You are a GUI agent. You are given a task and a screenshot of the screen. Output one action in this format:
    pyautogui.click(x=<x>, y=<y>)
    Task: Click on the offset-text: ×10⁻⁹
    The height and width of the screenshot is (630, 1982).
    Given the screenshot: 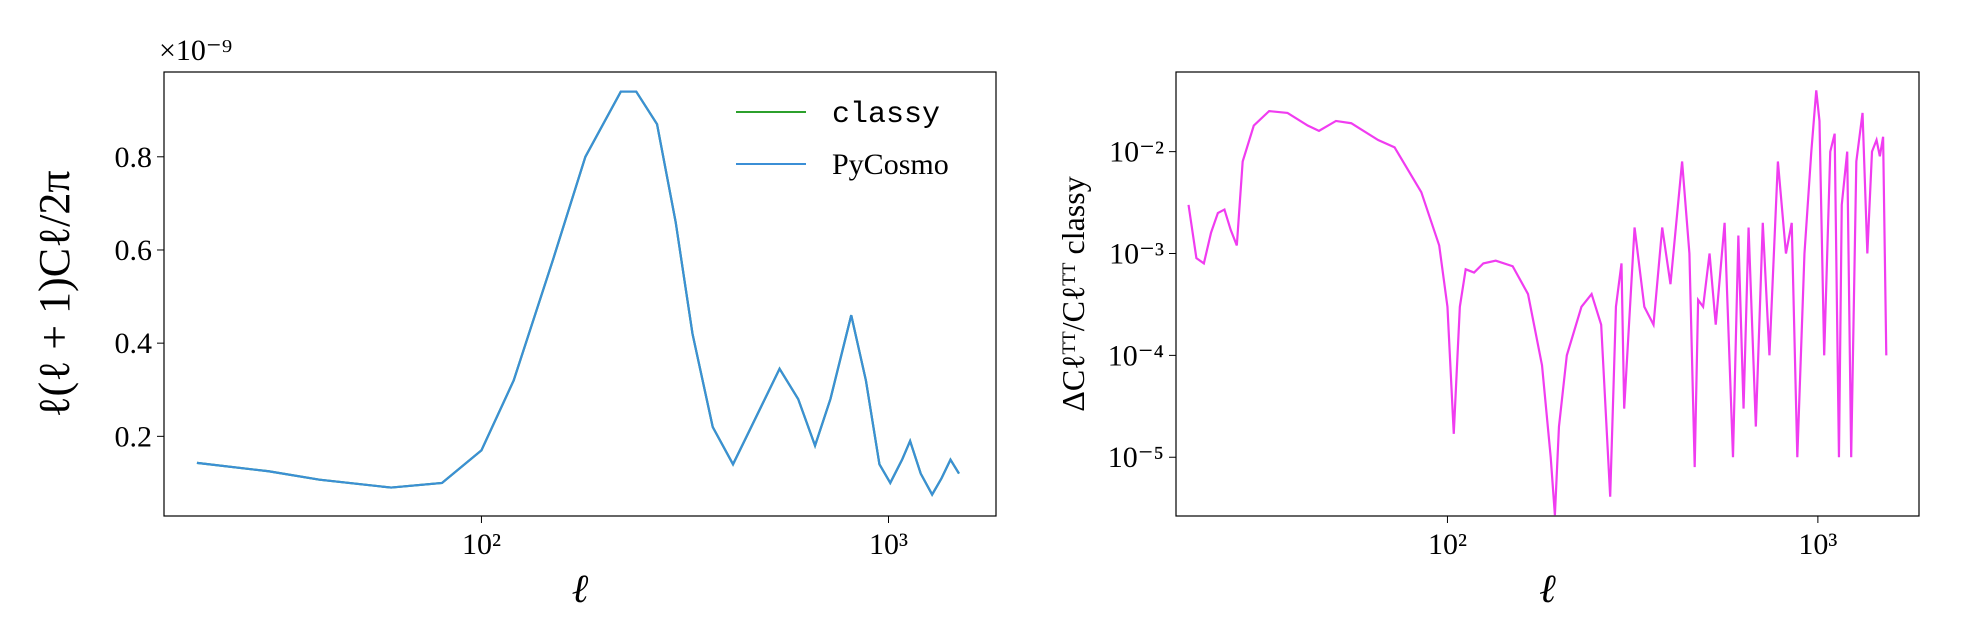 What is the action you would take?
    pyautogui.click(x=195, y=50)
    